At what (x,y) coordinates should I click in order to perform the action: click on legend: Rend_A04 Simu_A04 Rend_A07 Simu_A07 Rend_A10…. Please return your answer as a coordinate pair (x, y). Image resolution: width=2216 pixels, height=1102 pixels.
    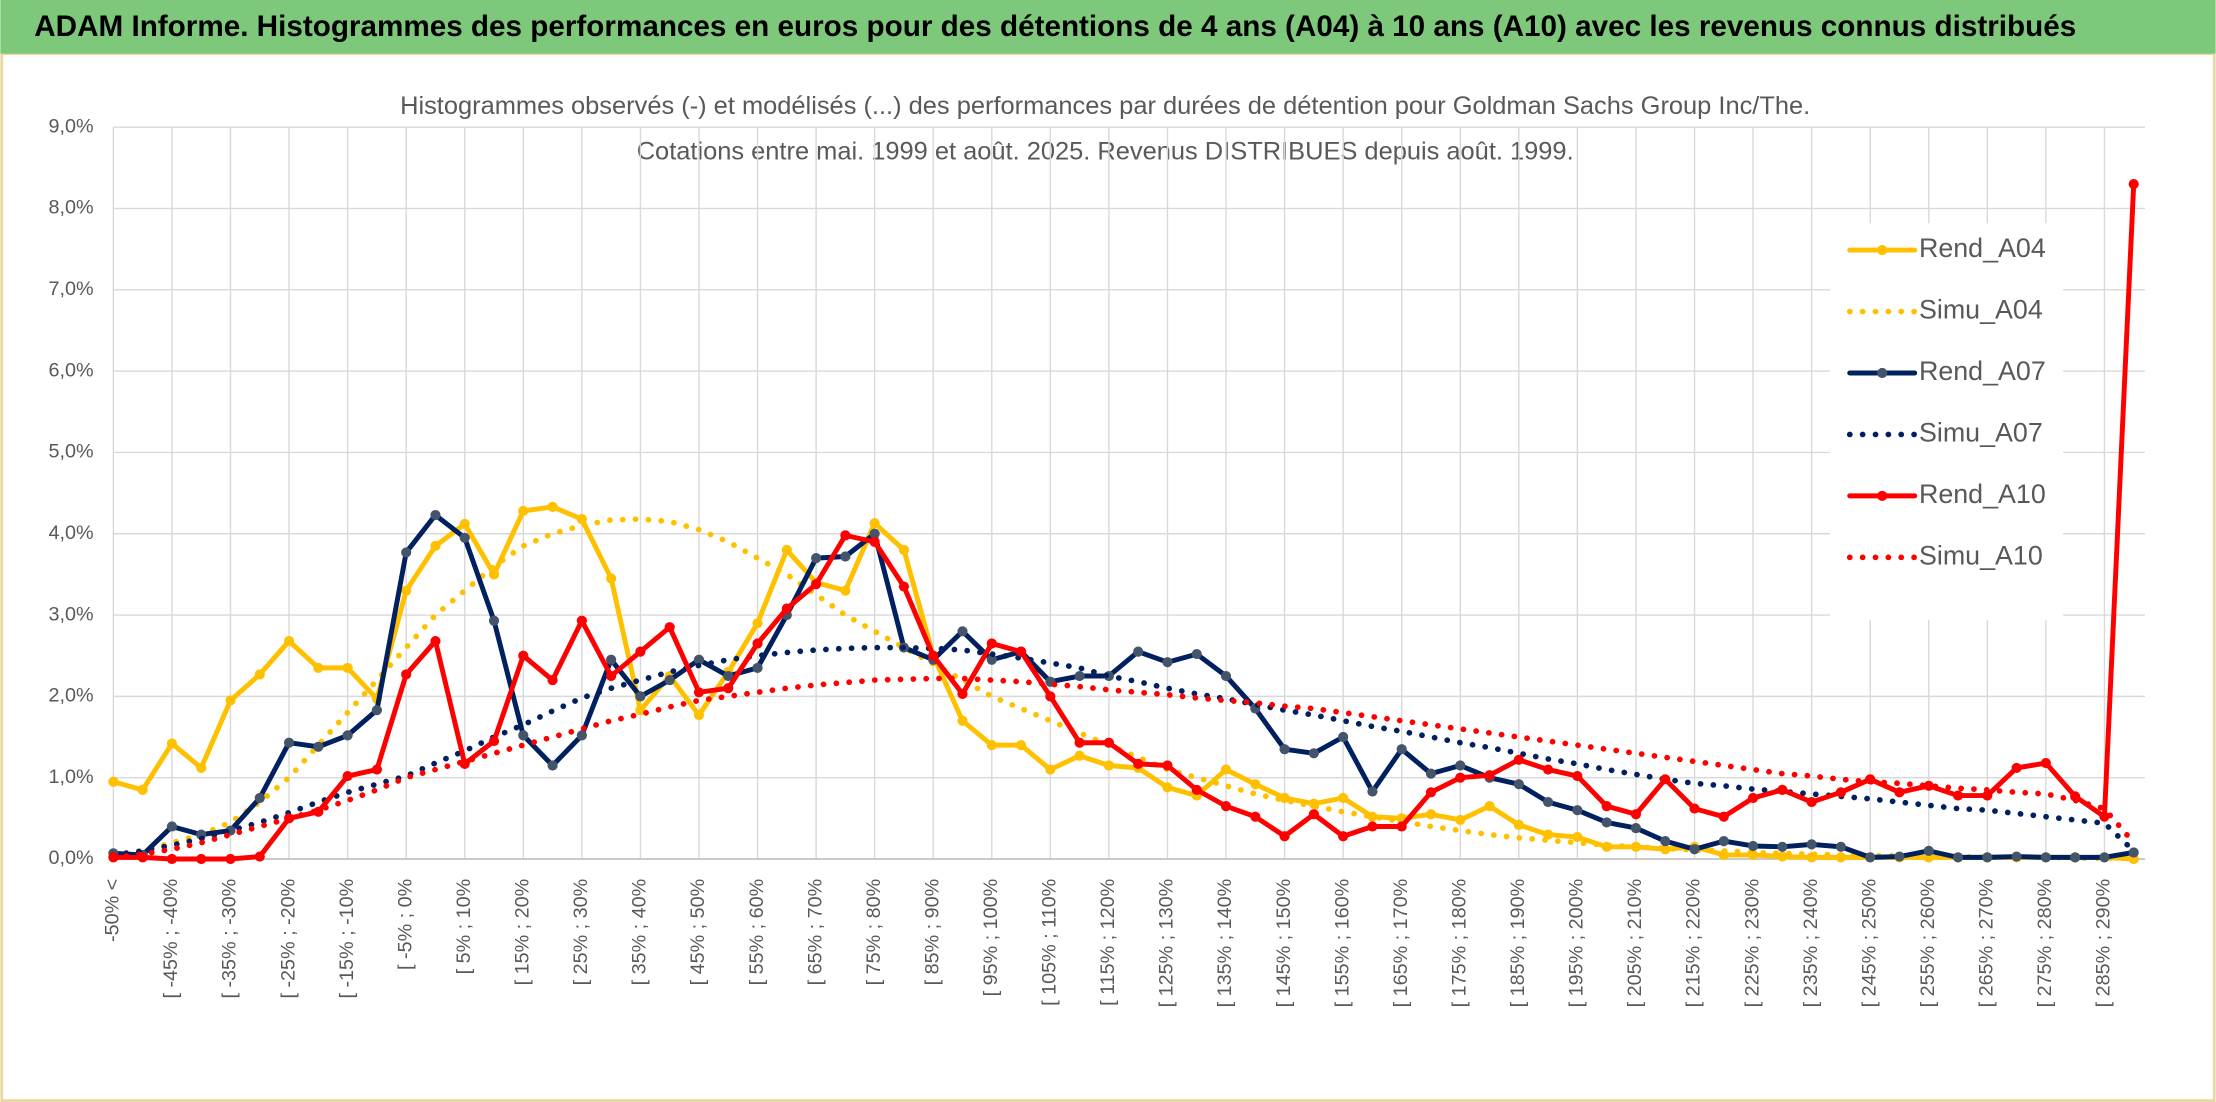
    Looking at the image, I should click on (1946, 422).